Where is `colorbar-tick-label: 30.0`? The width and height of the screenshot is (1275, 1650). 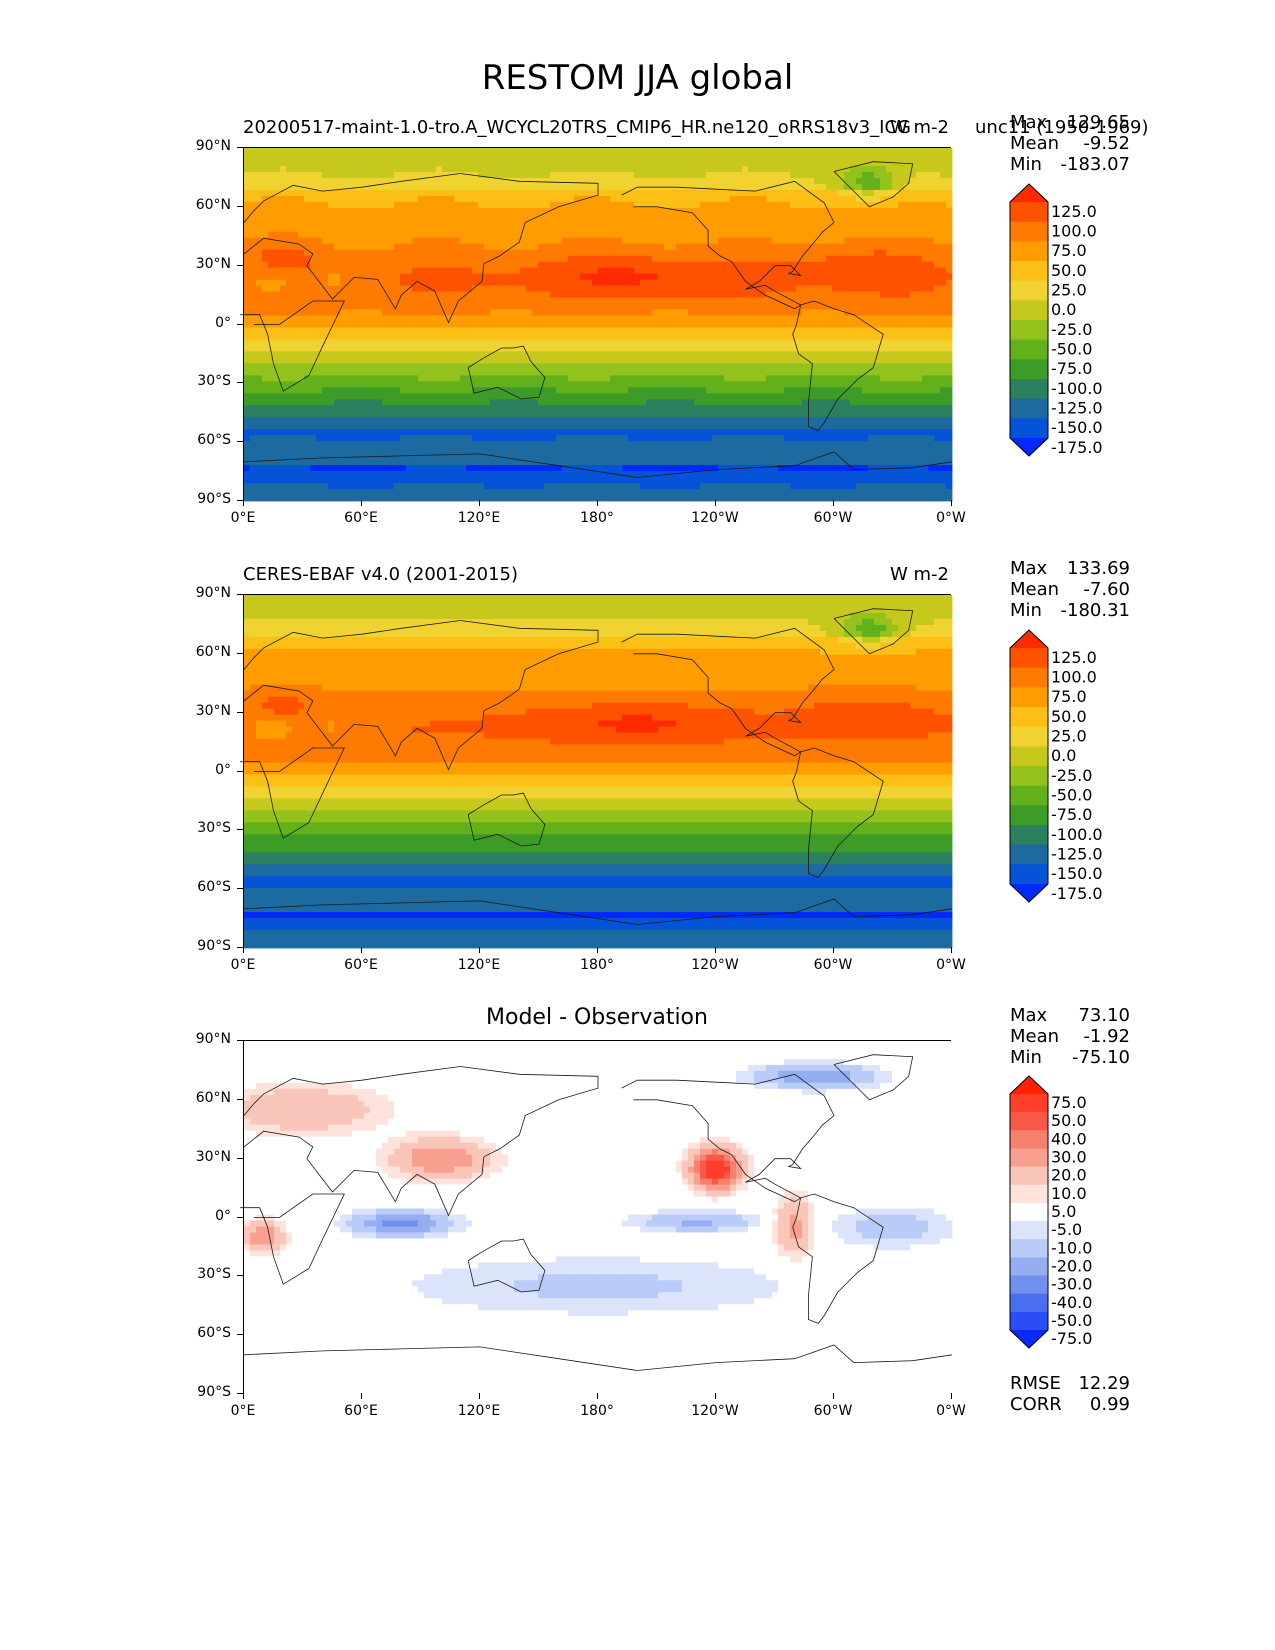
colorbar-tick-label: 30.0 is located at coordinates (1069, 1157).